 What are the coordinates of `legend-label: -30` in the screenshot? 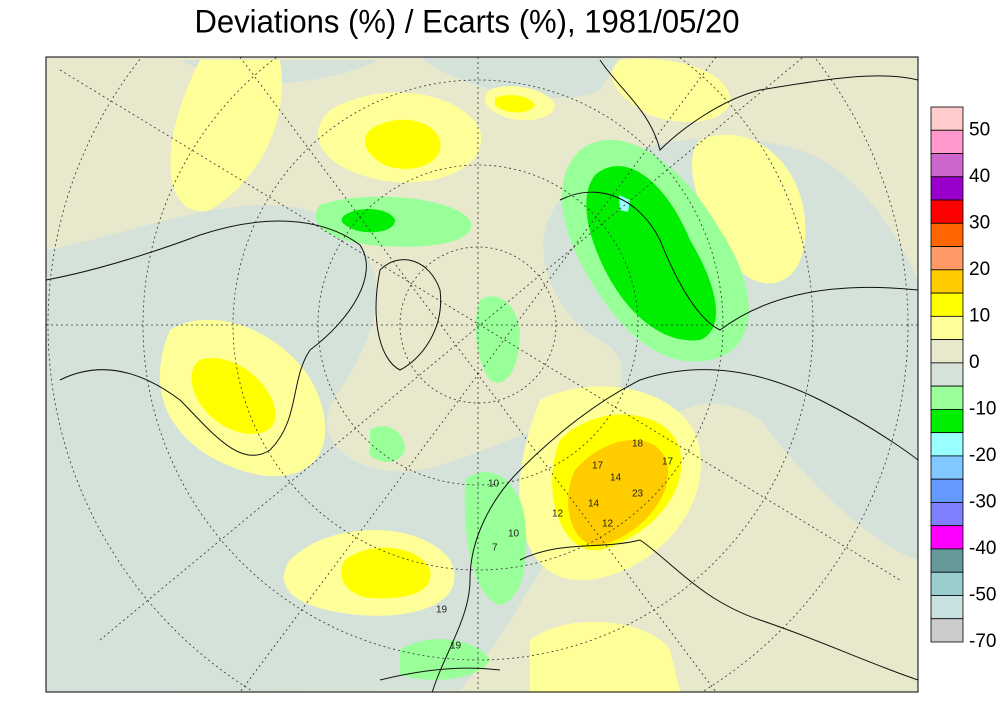 It's located at (982, 501).